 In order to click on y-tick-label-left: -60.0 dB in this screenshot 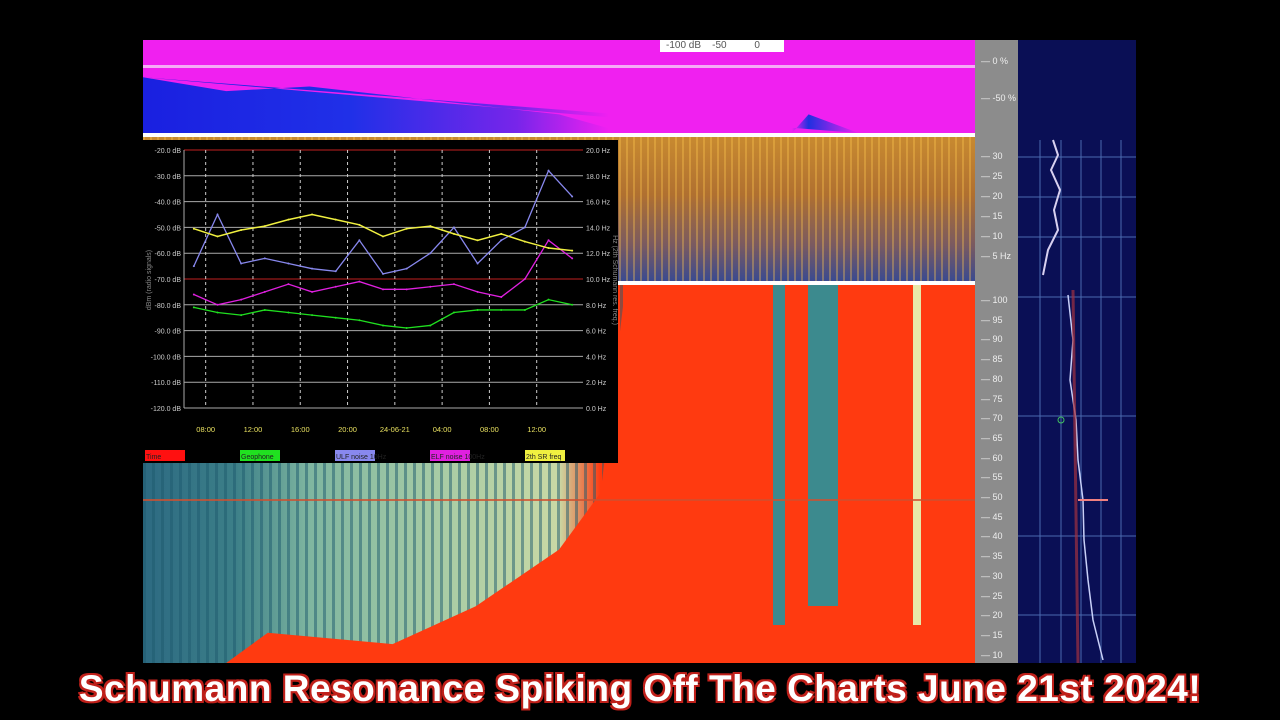, I will do `click(168, 254)`.